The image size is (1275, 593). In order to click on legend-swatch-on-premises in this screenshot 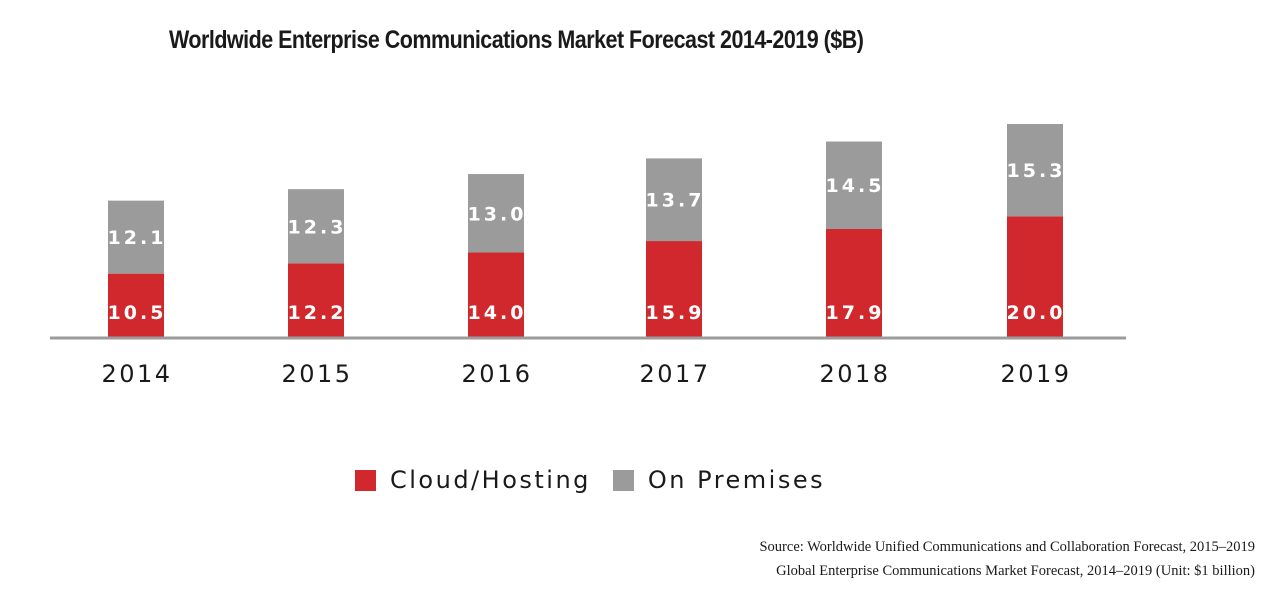, I will do `click(623, 480)`.